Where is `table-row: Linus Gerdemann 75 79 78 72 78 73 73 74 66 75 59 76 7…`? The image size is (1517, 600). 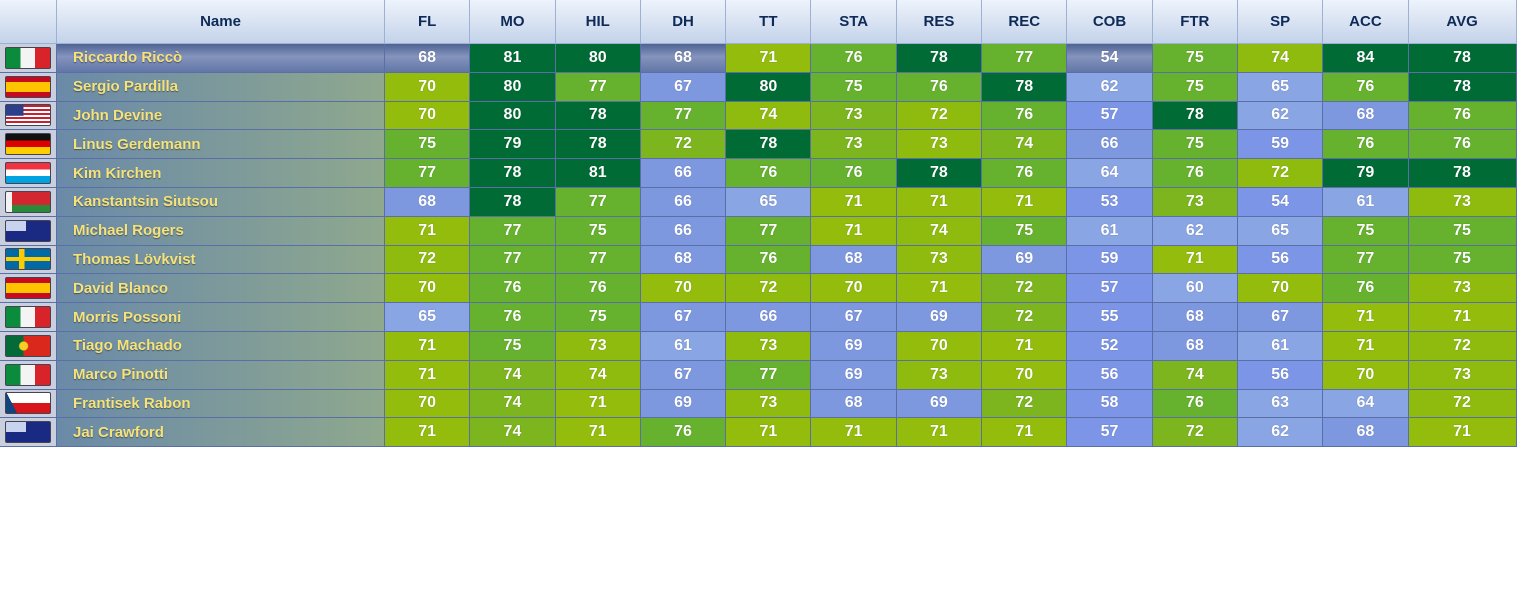
table-row: Linus Gerdemann 75 79 78 72 78 73 73 74 66 75 59 76 7… is located at coordinates (758, 145).